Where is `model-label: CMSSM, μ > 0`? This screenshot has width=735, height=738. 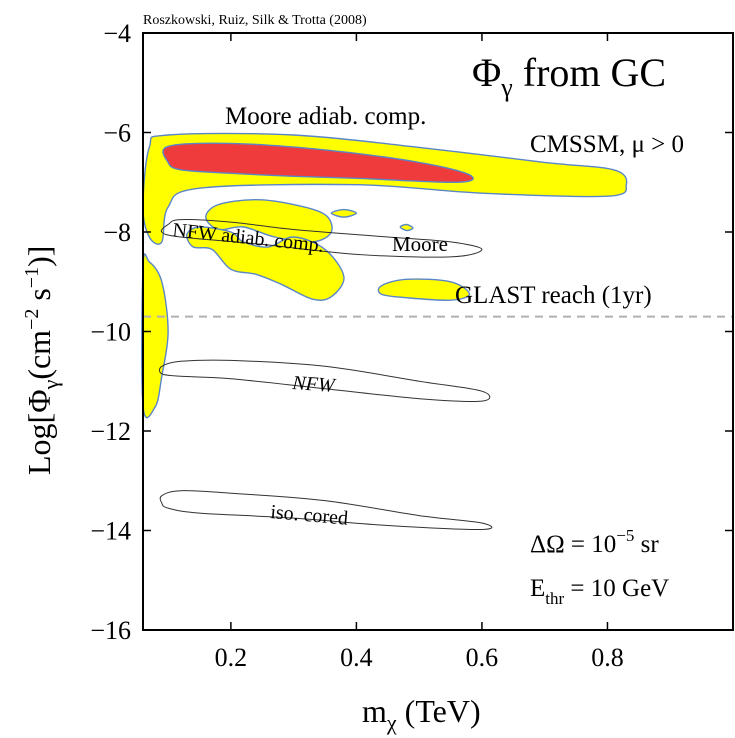
model-label: CMSSM, μ > 0 is located at coordinates (607, 144).